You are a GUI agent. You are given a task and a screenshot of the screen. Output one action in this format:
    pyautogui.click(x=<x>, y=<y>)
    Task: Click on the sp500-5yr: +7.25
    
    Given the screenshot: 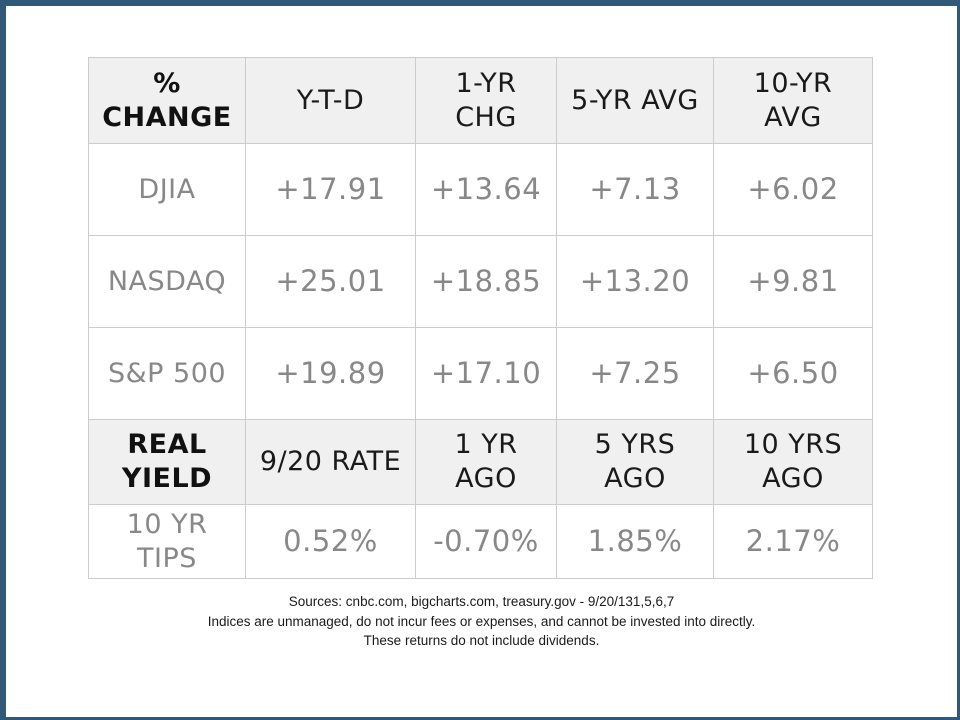 What is the action you would take?
    pyautogui.click(x=635, y=373)
    